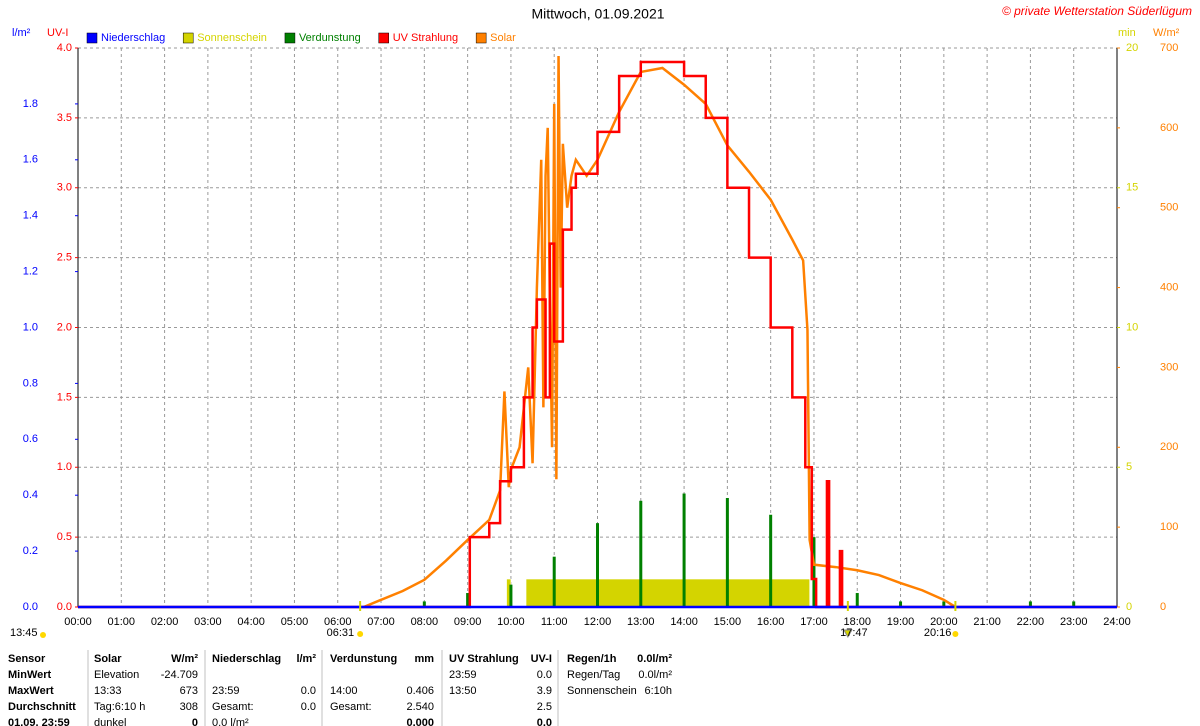  What do you see at coordinates (1169, 208) in the screenshot?
I see `y-tick-label: 500` at bounding box center [1169, 208].